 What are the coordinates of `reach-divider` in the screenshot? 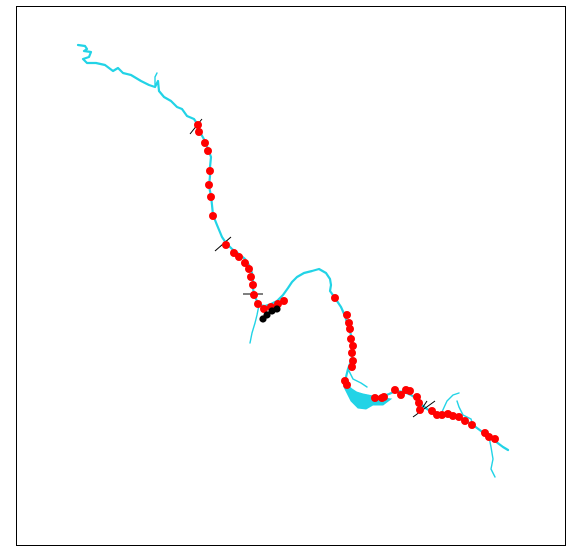 It's located at (424, 409).